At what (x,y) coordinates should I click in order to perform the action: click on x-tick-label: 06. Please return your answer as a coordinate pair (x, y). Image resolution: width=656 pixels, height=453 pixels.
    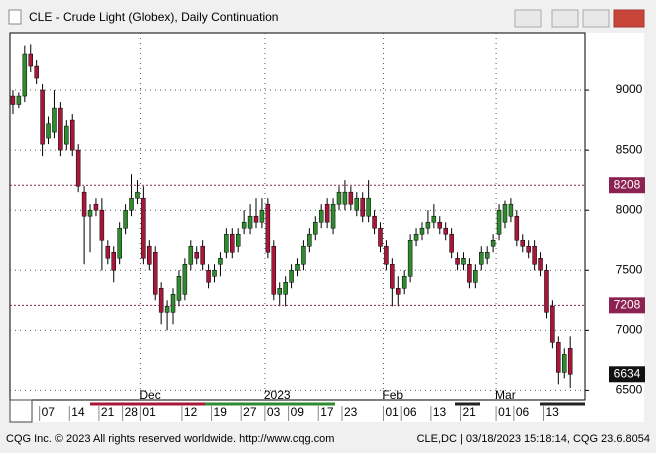
    Looking at the image, I should click on (523, 412).